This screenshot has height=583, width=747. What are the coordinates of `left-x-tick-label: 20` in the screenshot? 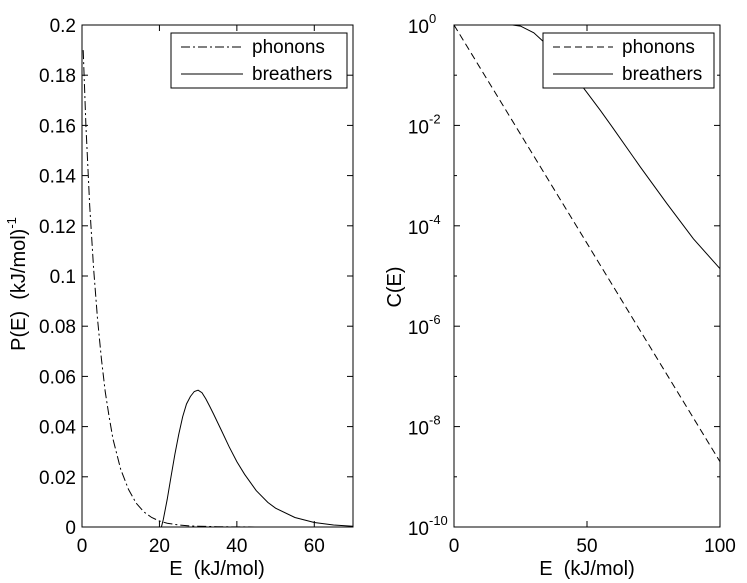 It's located at (159, 546).